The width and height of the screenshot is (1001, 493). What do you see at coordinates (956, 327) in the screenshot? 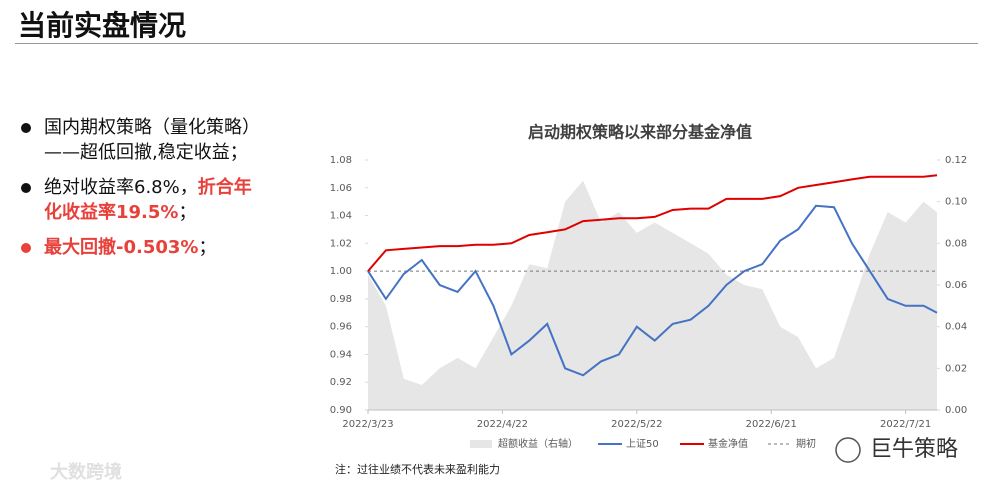
I see `y2-tick-label: 0.04` at bounding box center [956, 327].